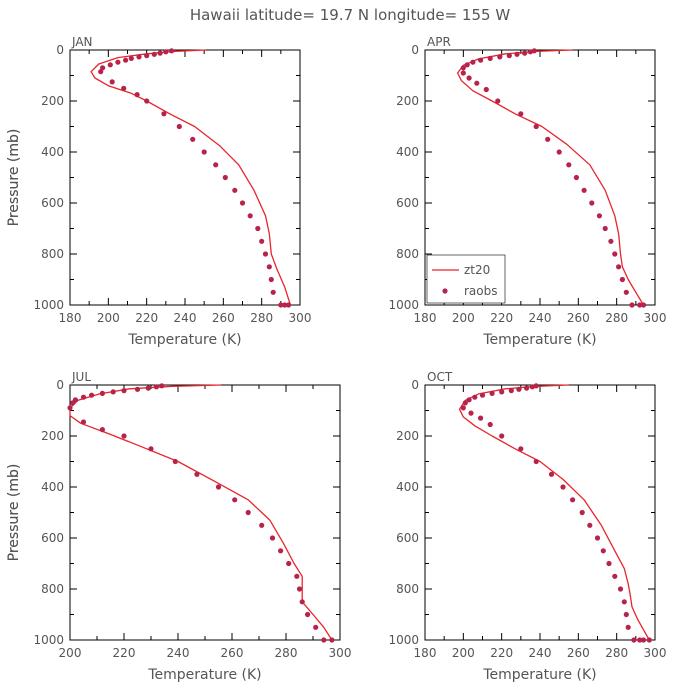  I want to click on legend-box, so click(466, 279).